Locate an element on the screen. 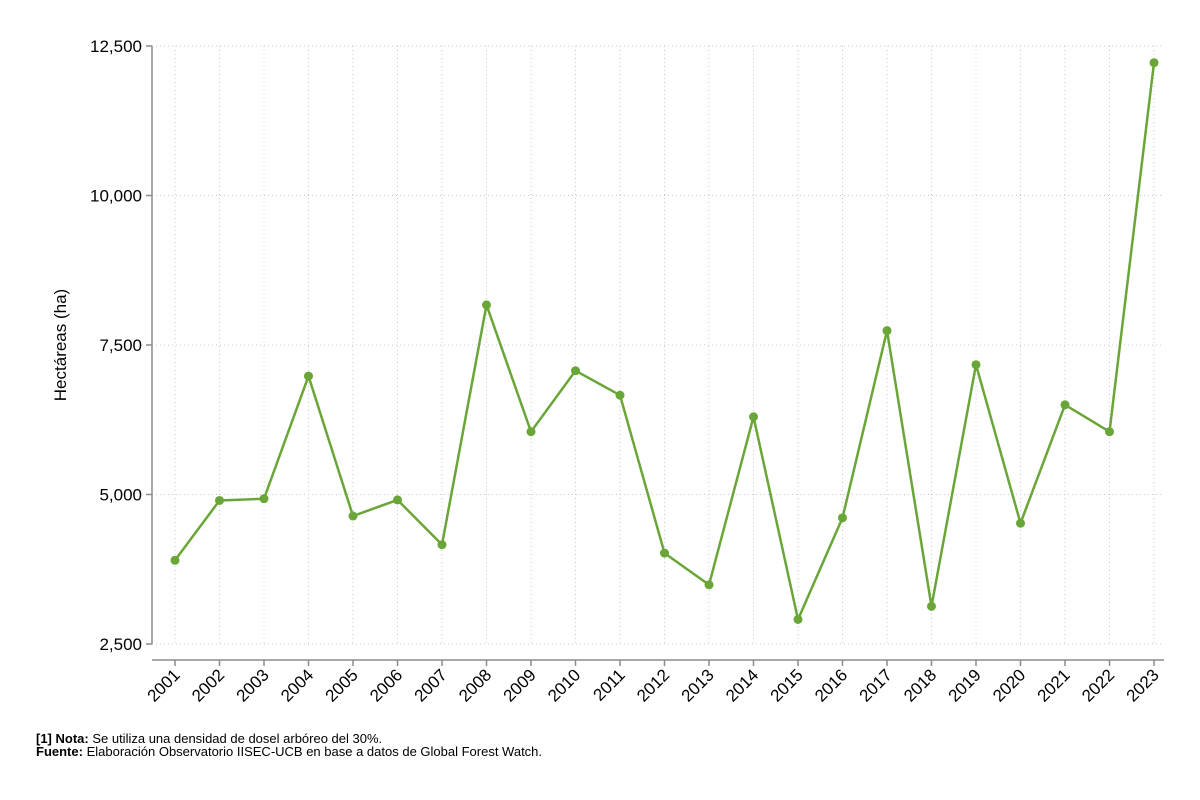 This screenshot has width=1200, height=800. x-tick-label: 2022 is located at coordinates (1098, 685).